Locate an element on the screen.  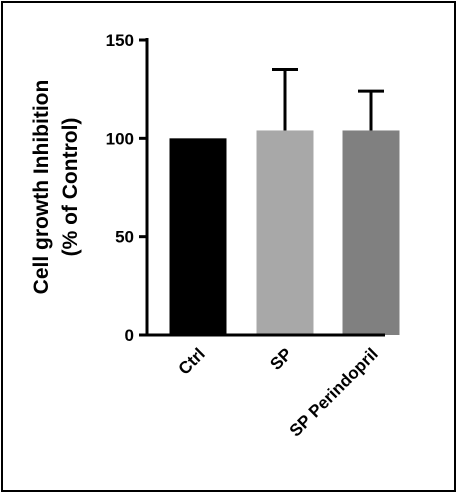
x-tick-label-sp-perindopril: SP Perindopril is located at coordinates (334, 392).